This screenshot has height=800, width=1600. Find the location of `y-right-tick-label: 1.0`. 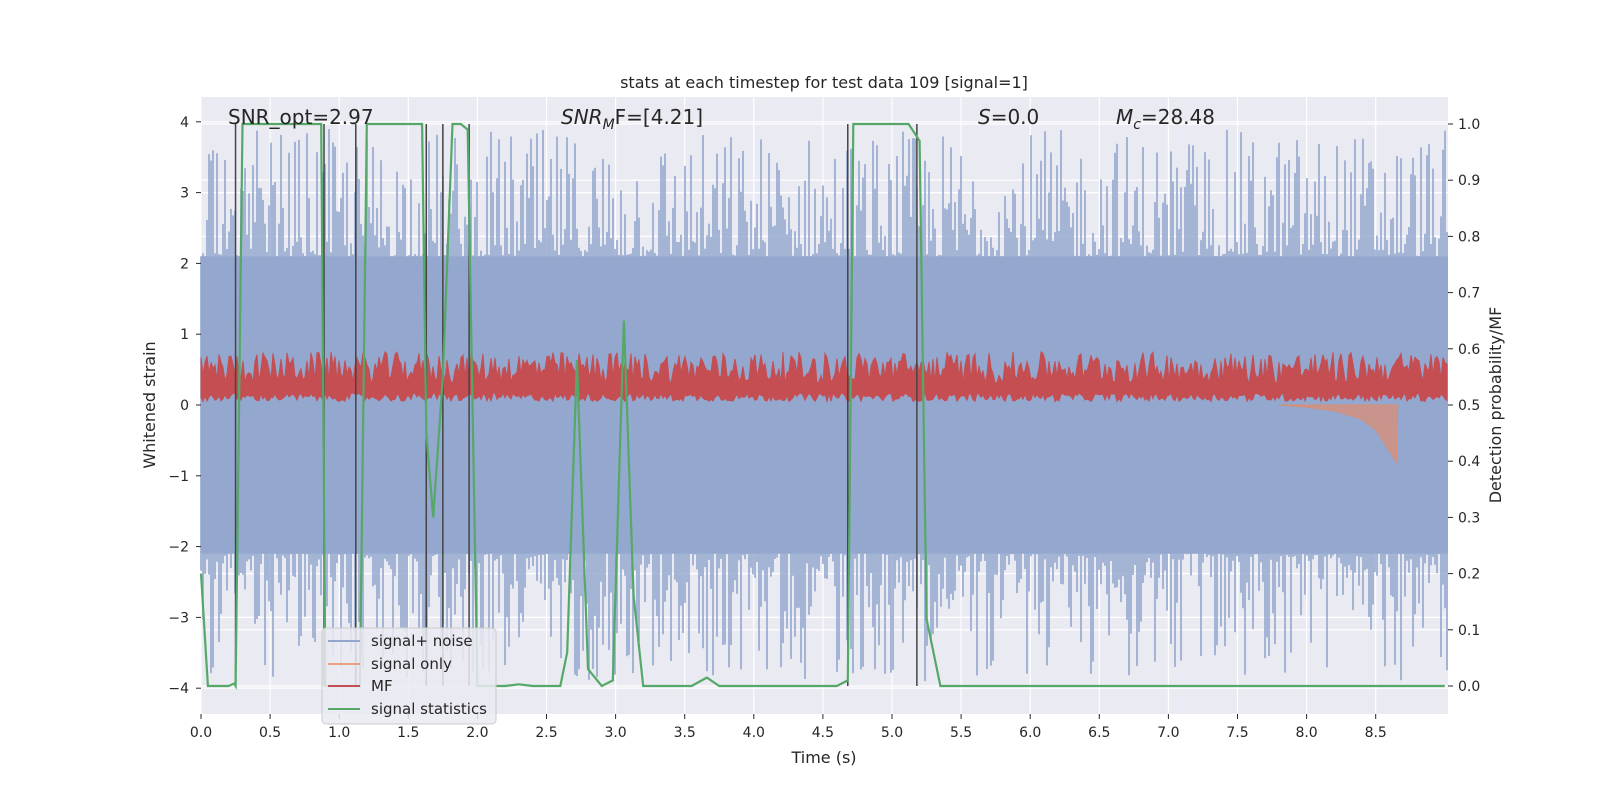

y-right-tick-label: 1.0 is located at coordinates (1469, 125).